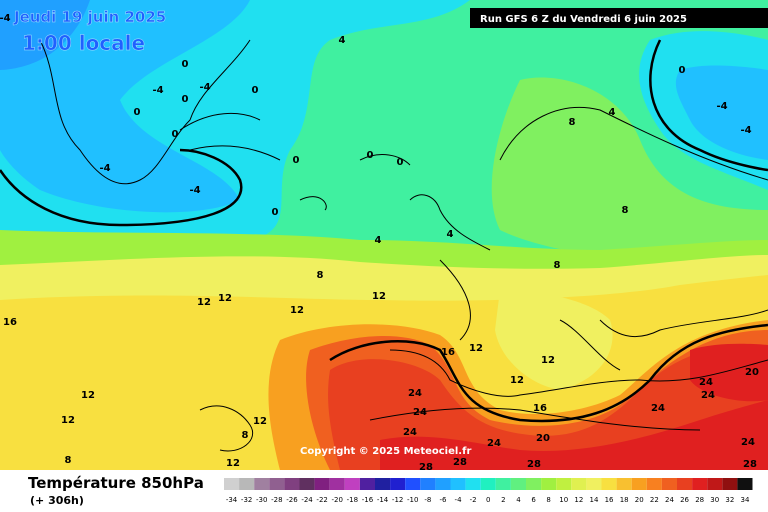  Describe the element at coordinates (368, 500) in the screenshot. I see `scale-label: -16` at that location.